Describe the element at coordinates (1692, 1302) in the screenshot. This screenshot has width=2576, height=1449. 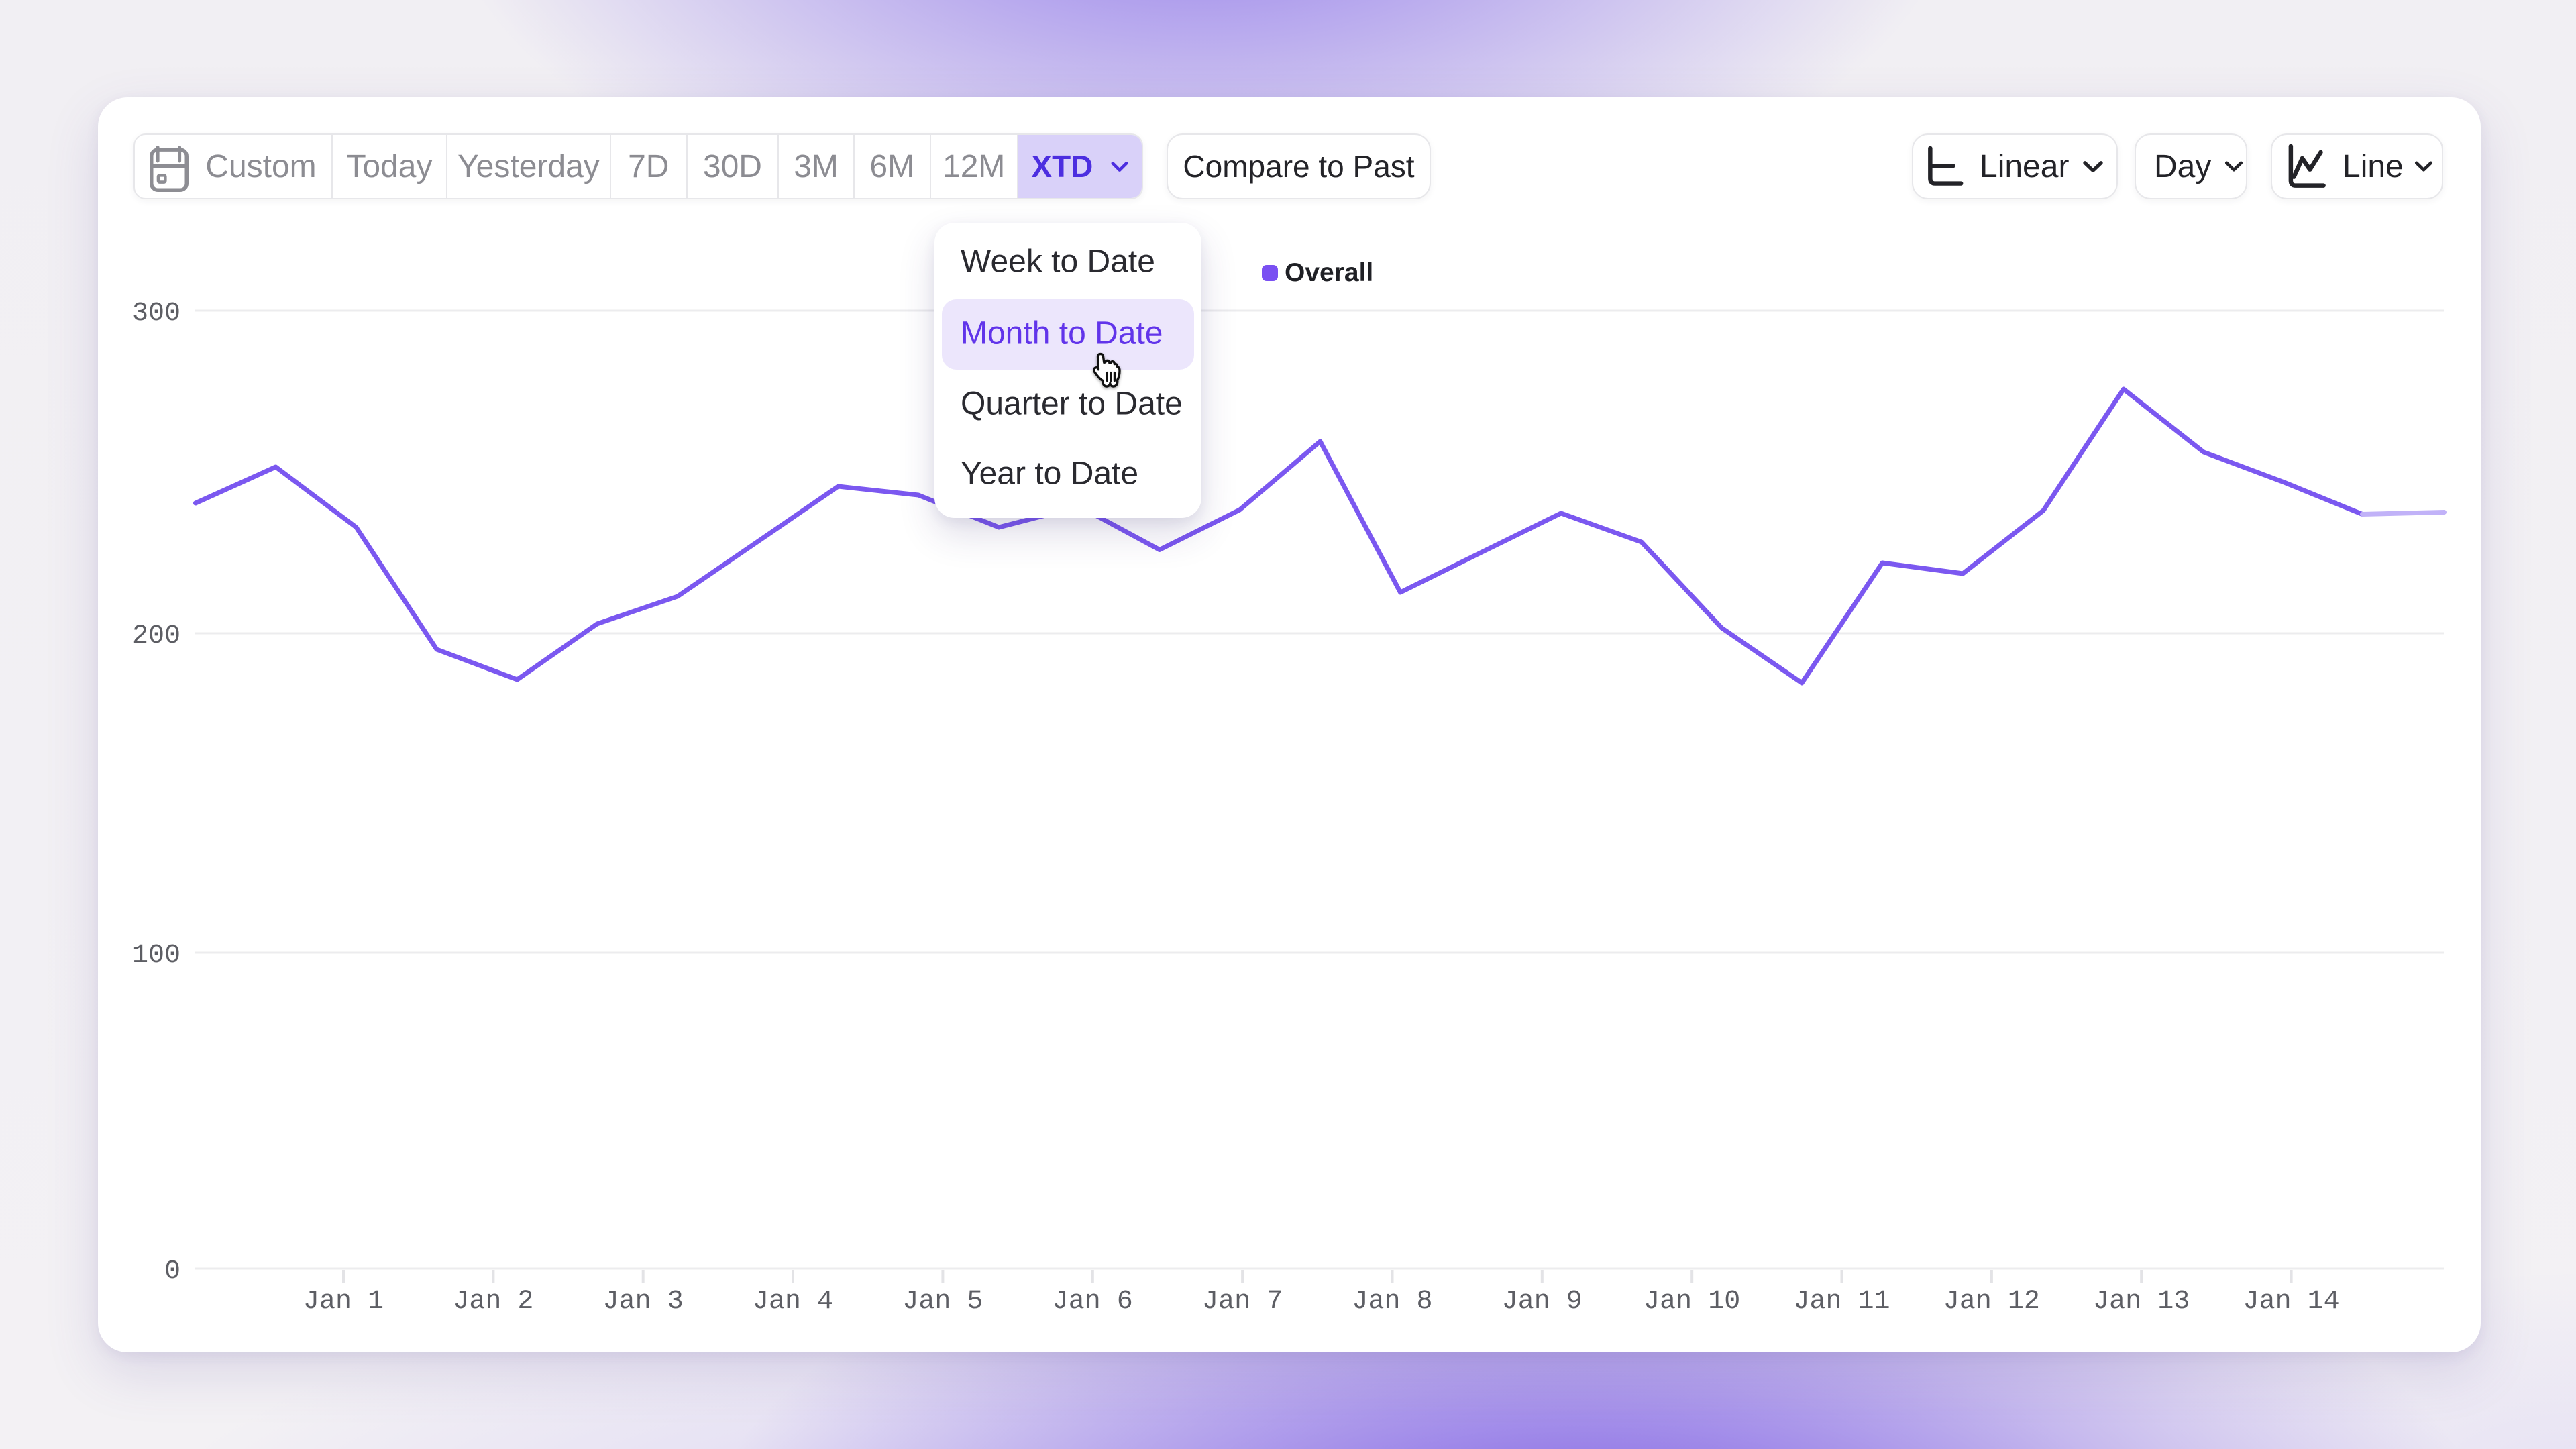
I see `svg-text: Jan 10` at that location.